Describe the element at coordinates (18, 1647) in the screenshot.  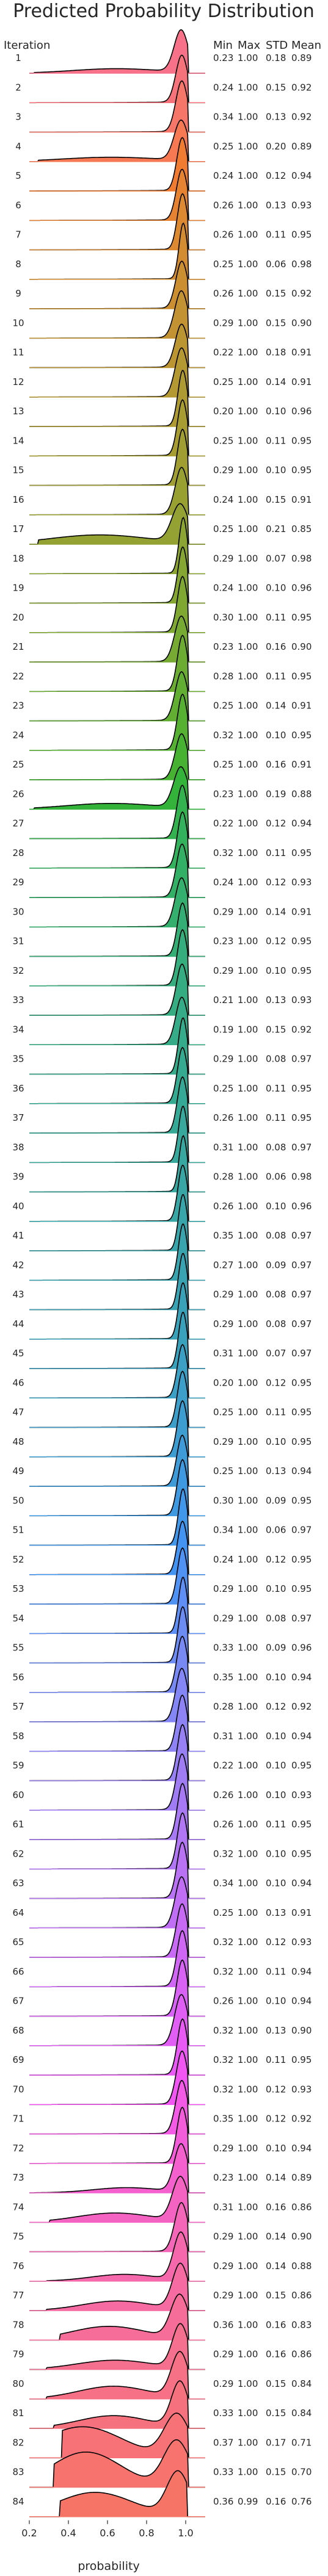
I see `iteration-label: 55` at that location.